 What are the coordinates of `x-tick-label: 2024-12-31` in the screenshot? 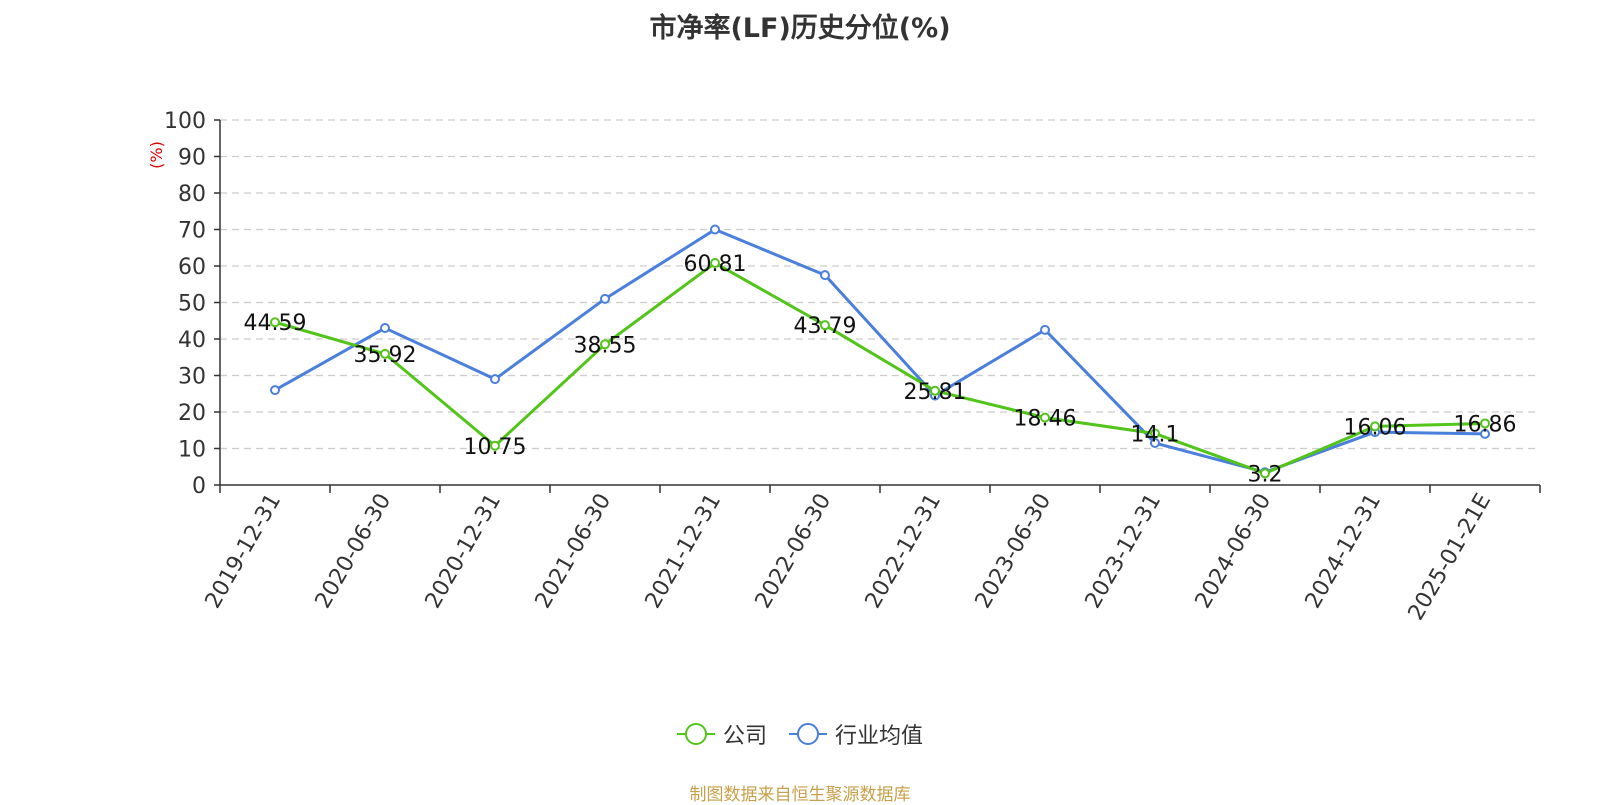 It's located at (1344, 551).